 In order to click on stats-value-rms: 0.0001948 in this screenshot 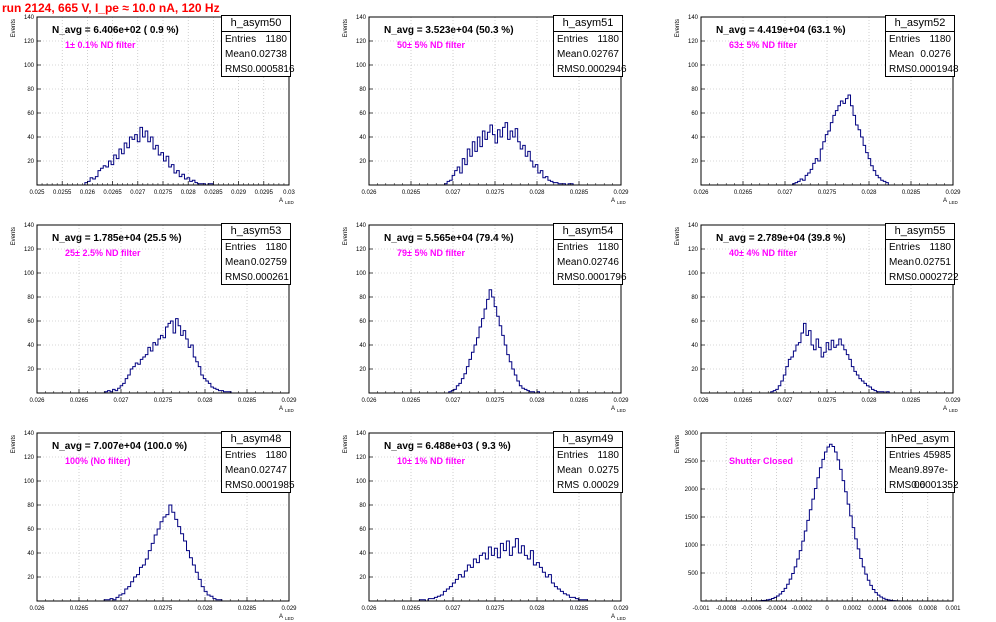, I will do `click(935, 69)`.